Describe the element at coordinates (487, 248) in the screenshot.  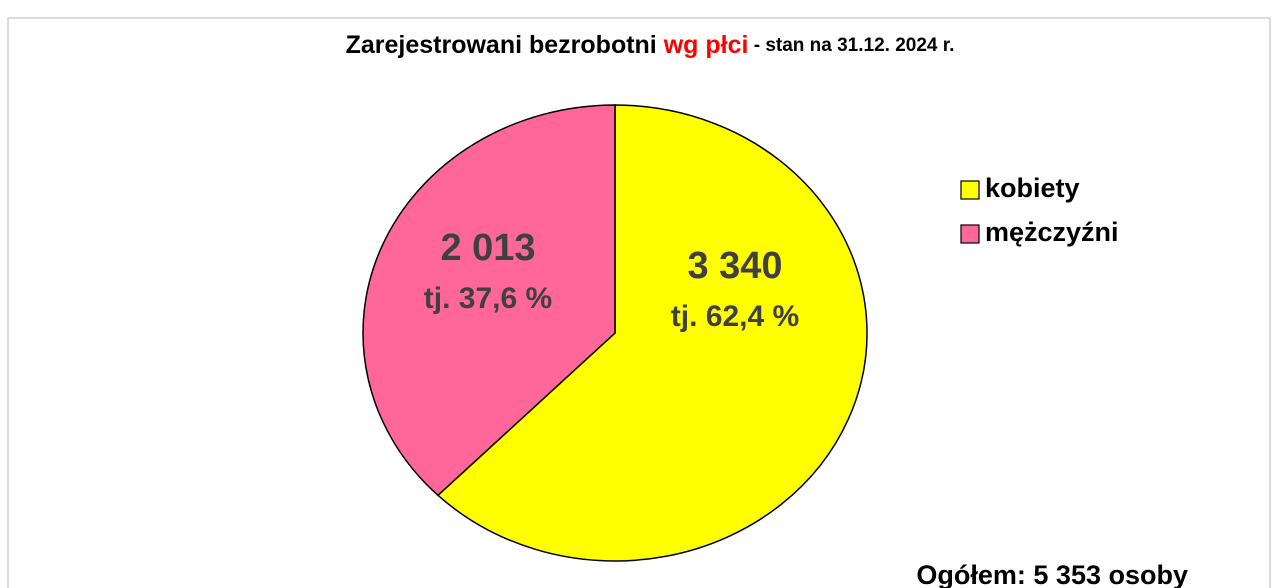
I see `value-label: 2 013` at that location.